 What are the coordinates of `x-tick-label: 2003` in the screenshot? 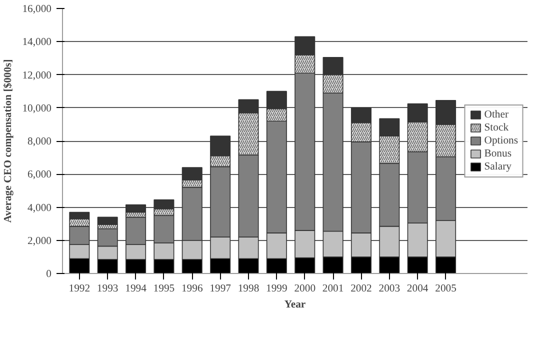 It's located at (389, 289).